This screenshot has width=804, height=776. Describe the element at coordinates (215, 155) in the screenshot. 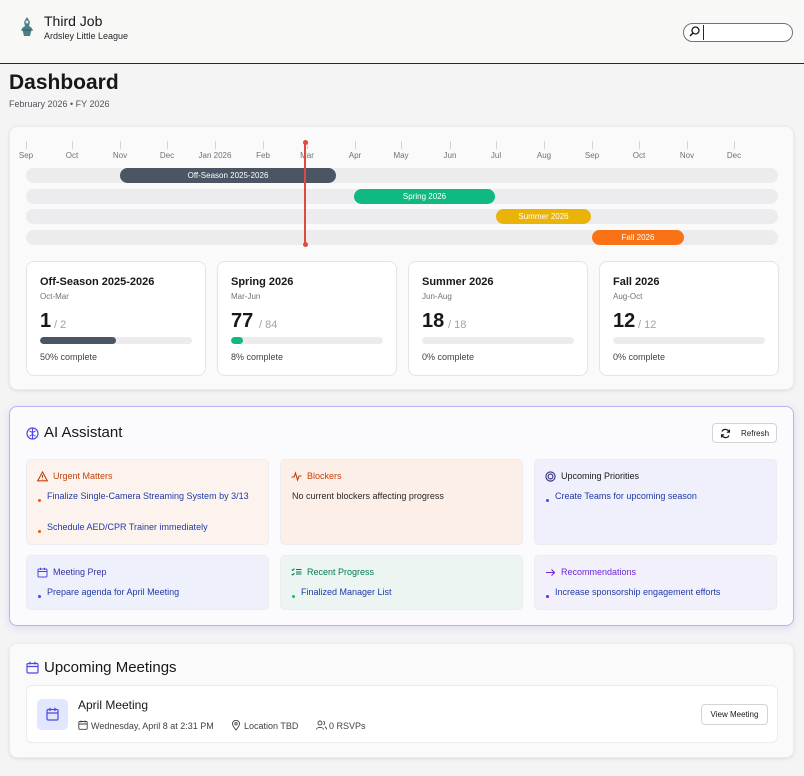

I see `month-label: Jan 2026` at that location.